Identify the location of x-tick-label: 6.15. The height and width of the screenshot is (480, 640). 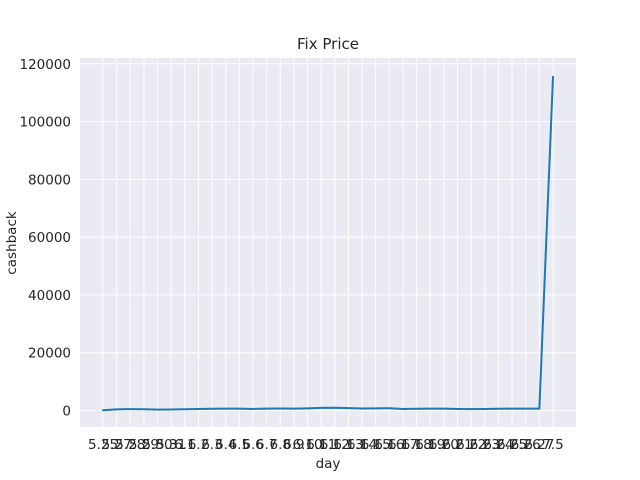
(376, 445).